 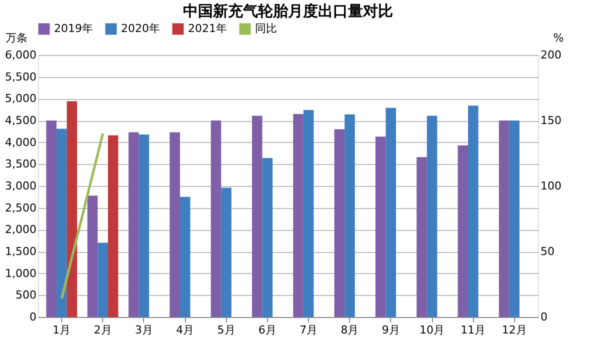 I want to click on x-tick-label: 8月, so click(x=349, y=330).